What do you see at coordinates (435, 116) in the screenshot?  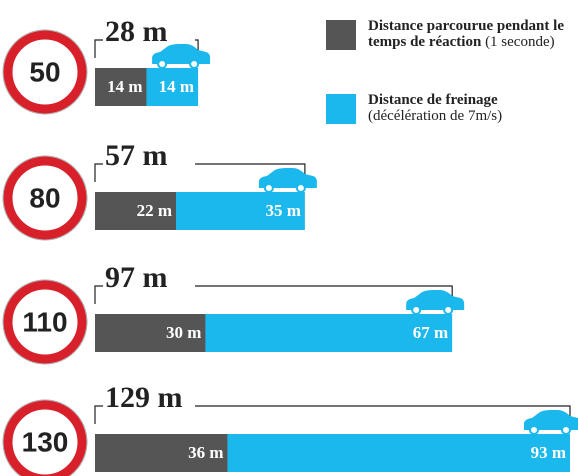 I see `legend-note: (décélération de 7m/s)` at bounding box center [435, 116].